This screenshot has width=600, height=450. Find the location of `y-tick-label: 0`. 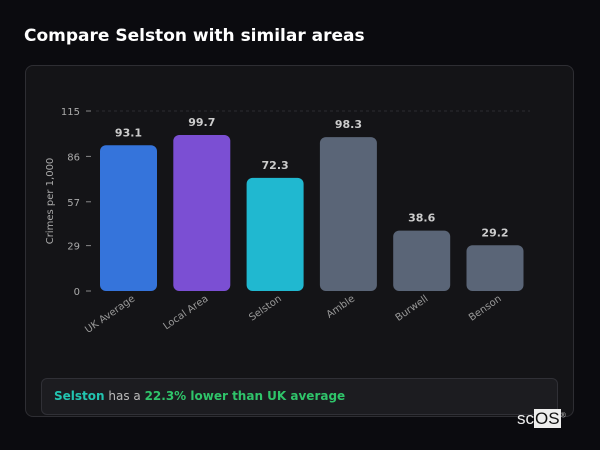

y-tick-label: 0 is located at coordinates (77, 292).